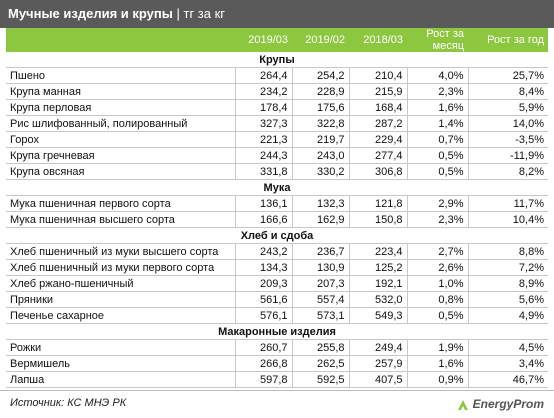 This screenshot has height=418, width=554. Describe the element at coordinates (263, 219) in the screenshot. I see `cell-value: 166,6` at that location.